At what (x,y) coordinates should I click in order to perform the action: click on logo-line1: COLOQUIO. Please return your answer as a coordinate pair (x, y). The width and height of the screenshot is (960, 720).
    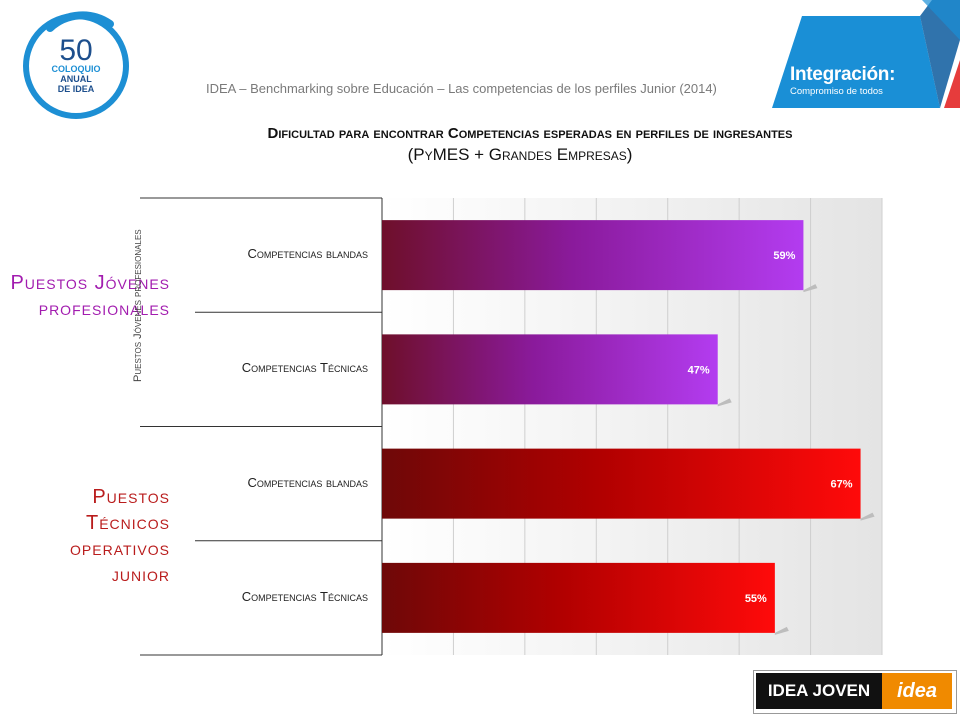
    Looking at the image, I should click on (76, 69).